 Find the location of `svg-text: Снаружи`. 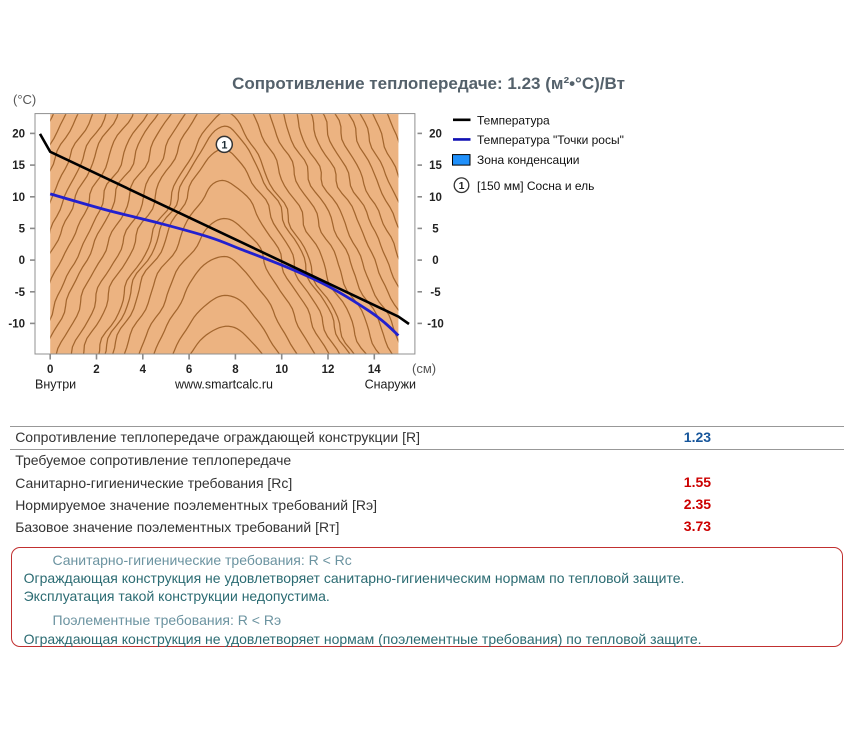

svg-text: Снаружи is located at coordinates (390, 385).